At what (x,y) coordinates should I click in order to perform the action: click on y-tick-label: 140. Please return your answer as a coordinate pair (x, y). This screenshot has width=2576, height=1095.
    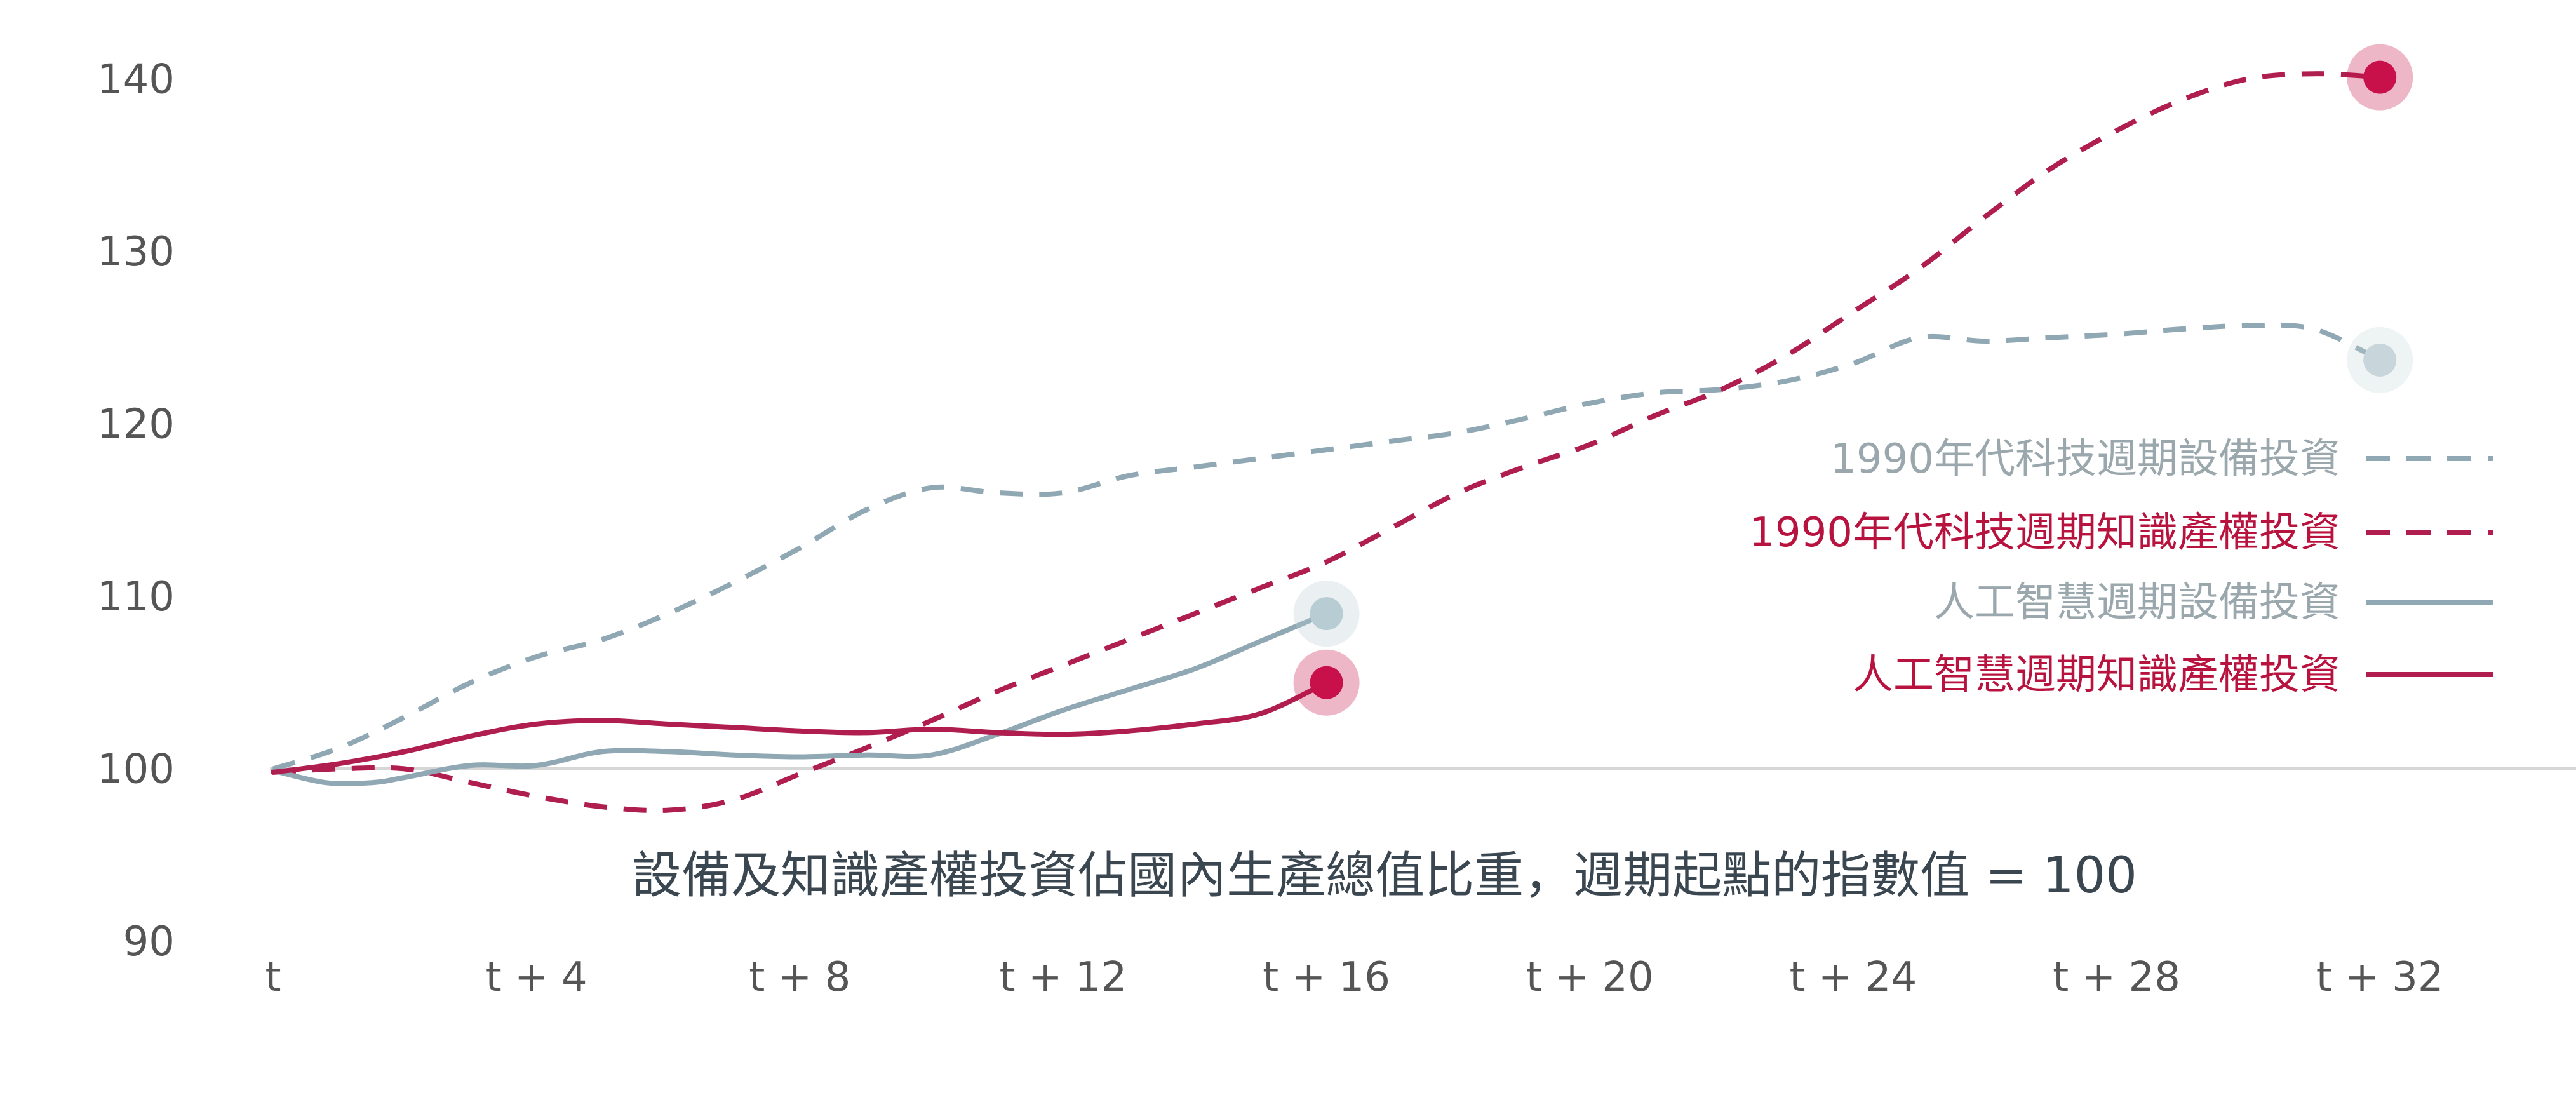
    Looking at the image, I should click on (136, 79).